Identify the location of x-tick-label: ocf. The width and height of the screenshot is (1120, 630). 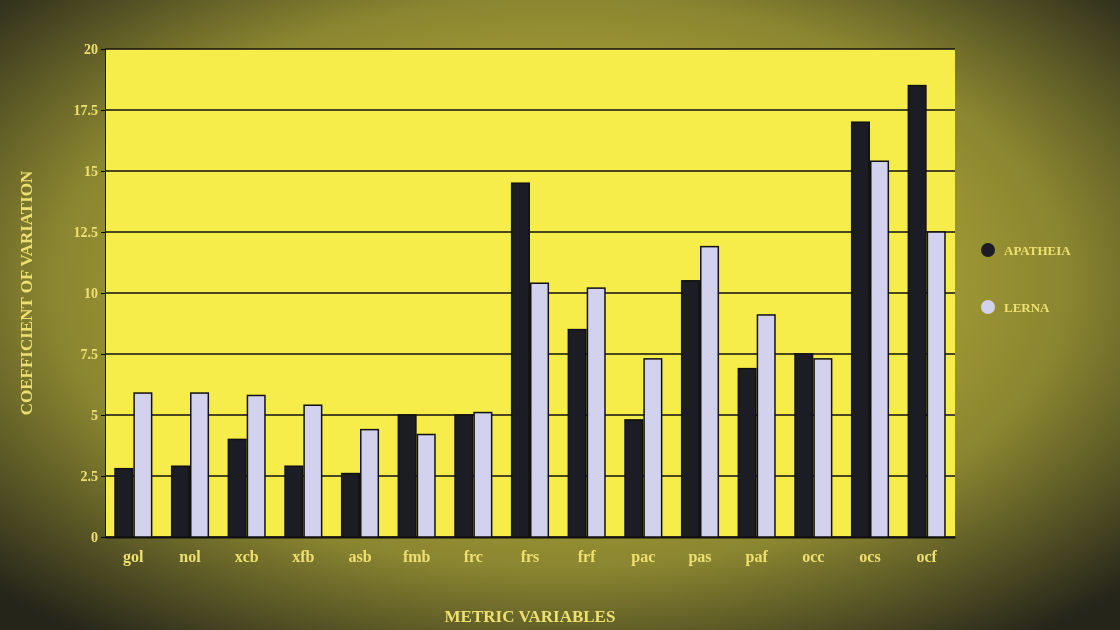
(927, 557).